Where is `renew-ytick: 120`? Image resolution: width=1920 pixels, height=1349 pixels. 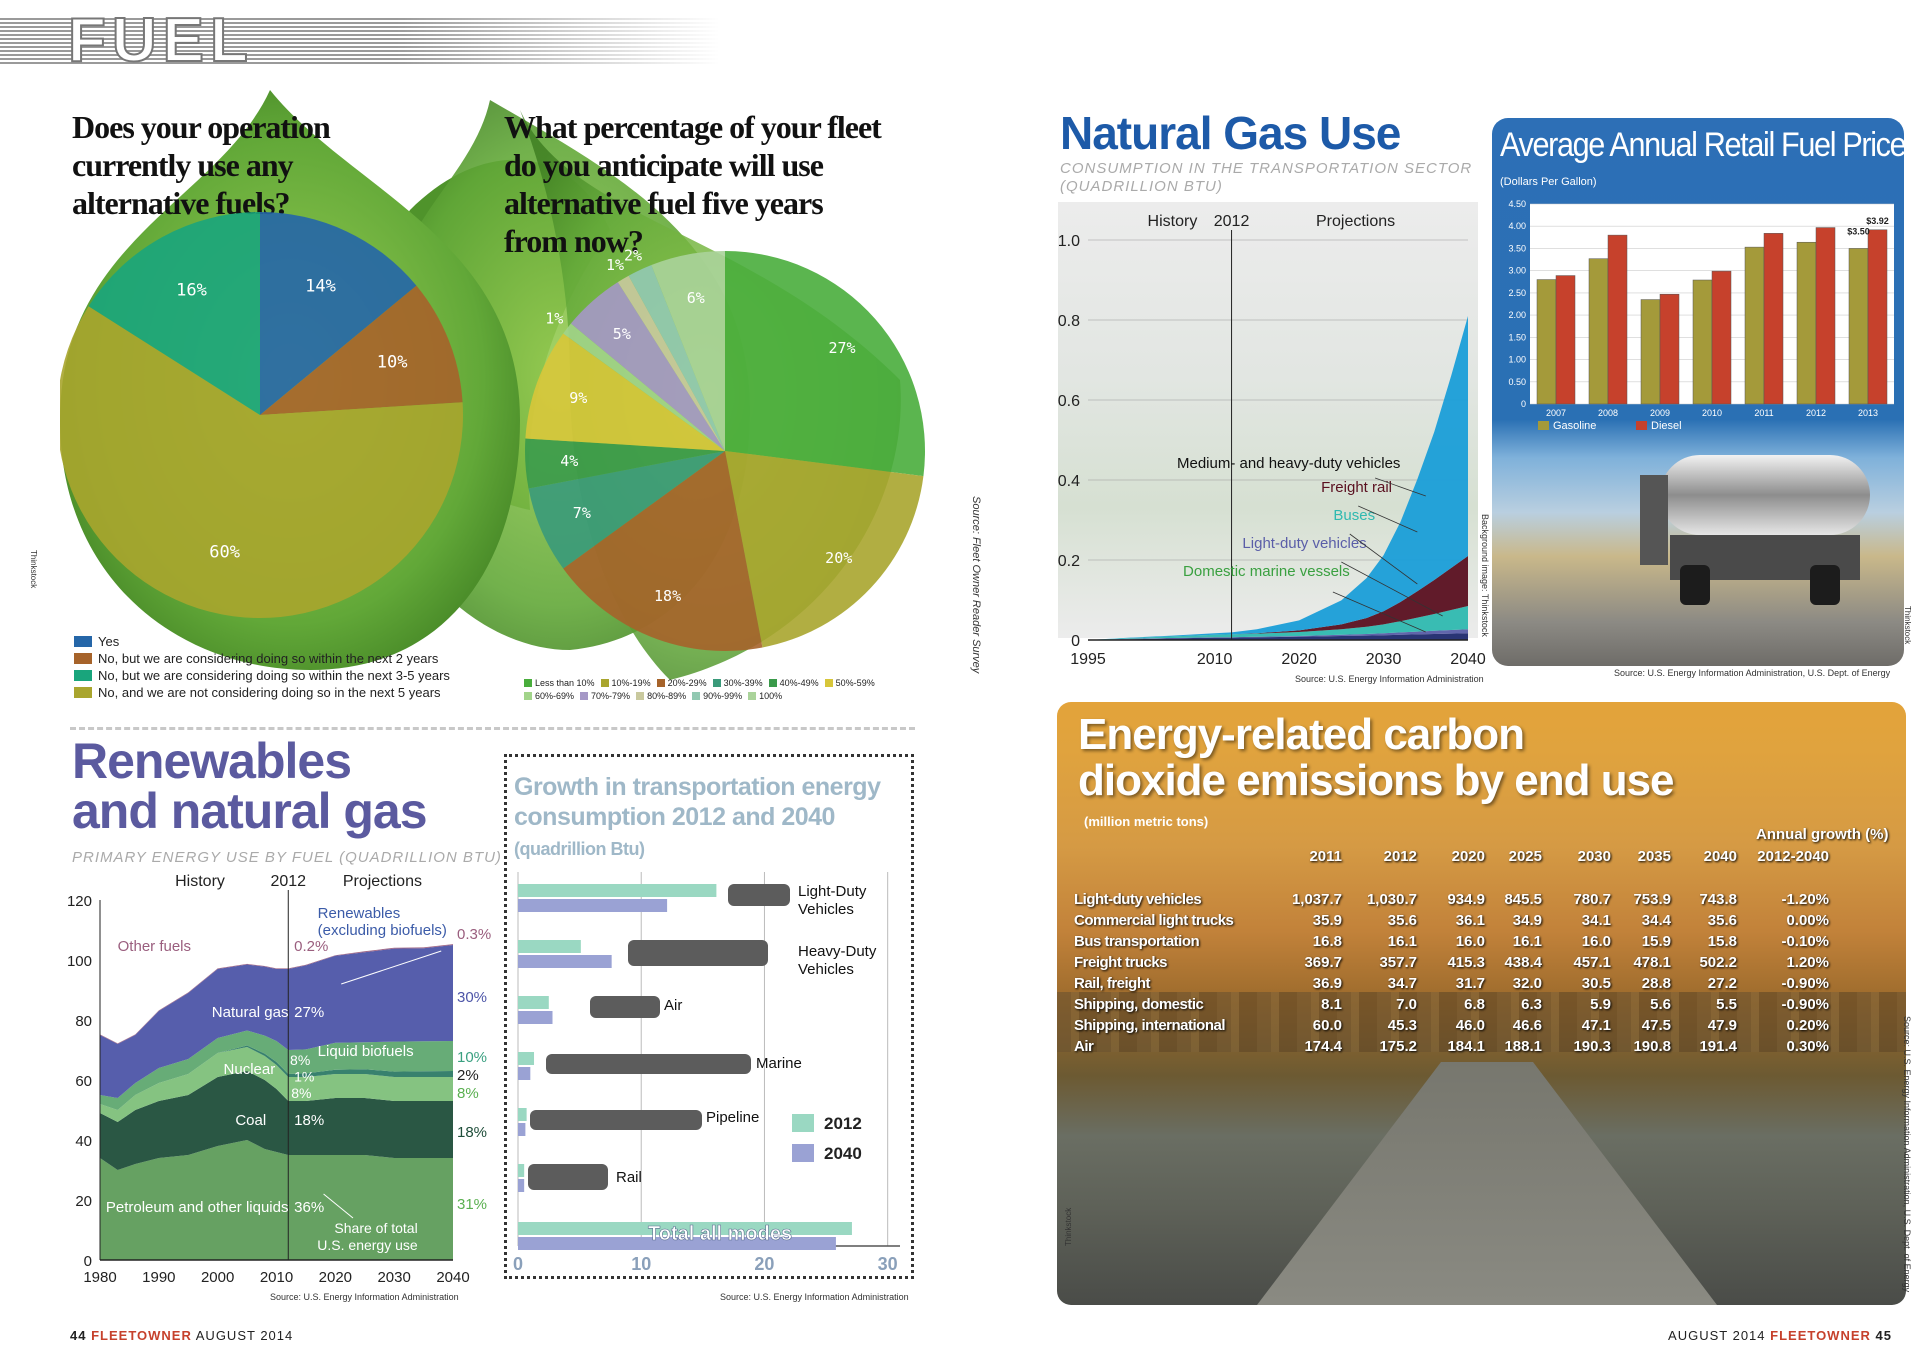 renew-ytick: 120 is located at coordinates (79, 901).